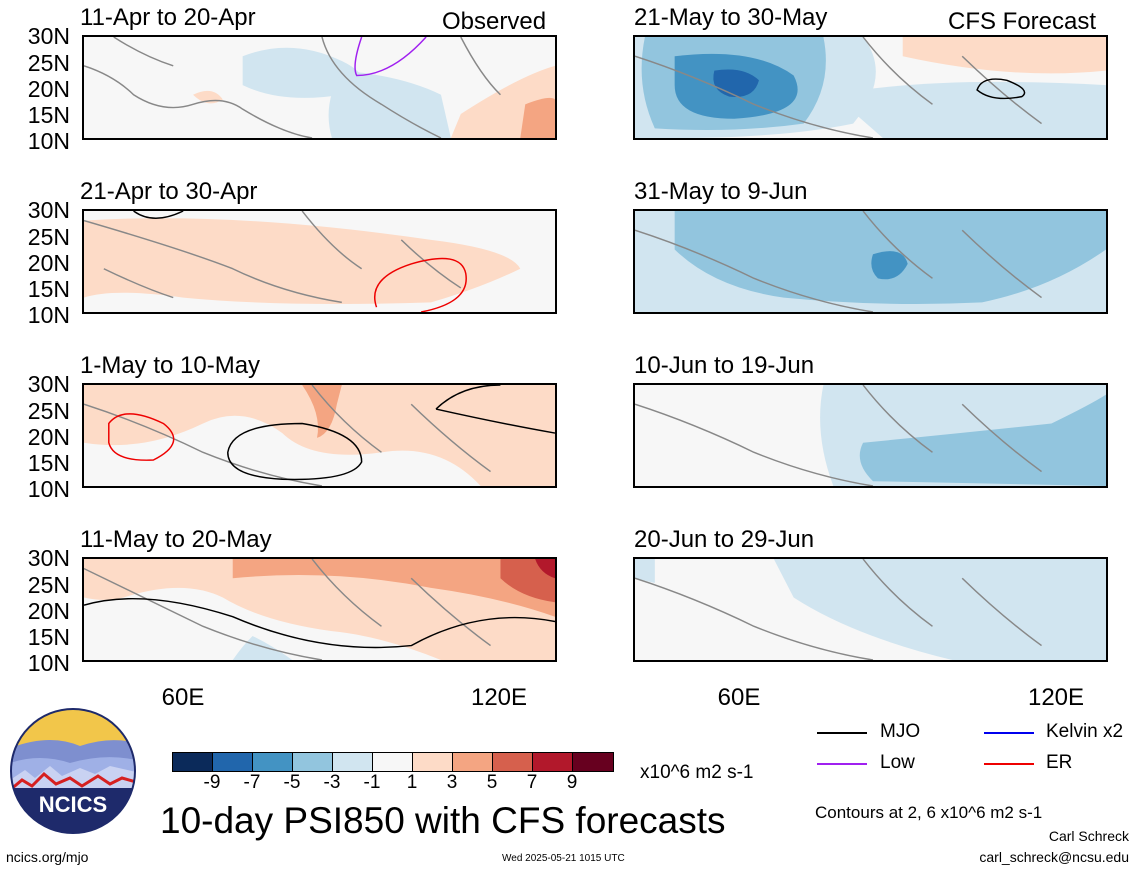  What do you see at coordinates (168, 17) in the screenshot?
I see `panel-title: 11-Apr to 20-Apr` at bounding box center [168, 17].